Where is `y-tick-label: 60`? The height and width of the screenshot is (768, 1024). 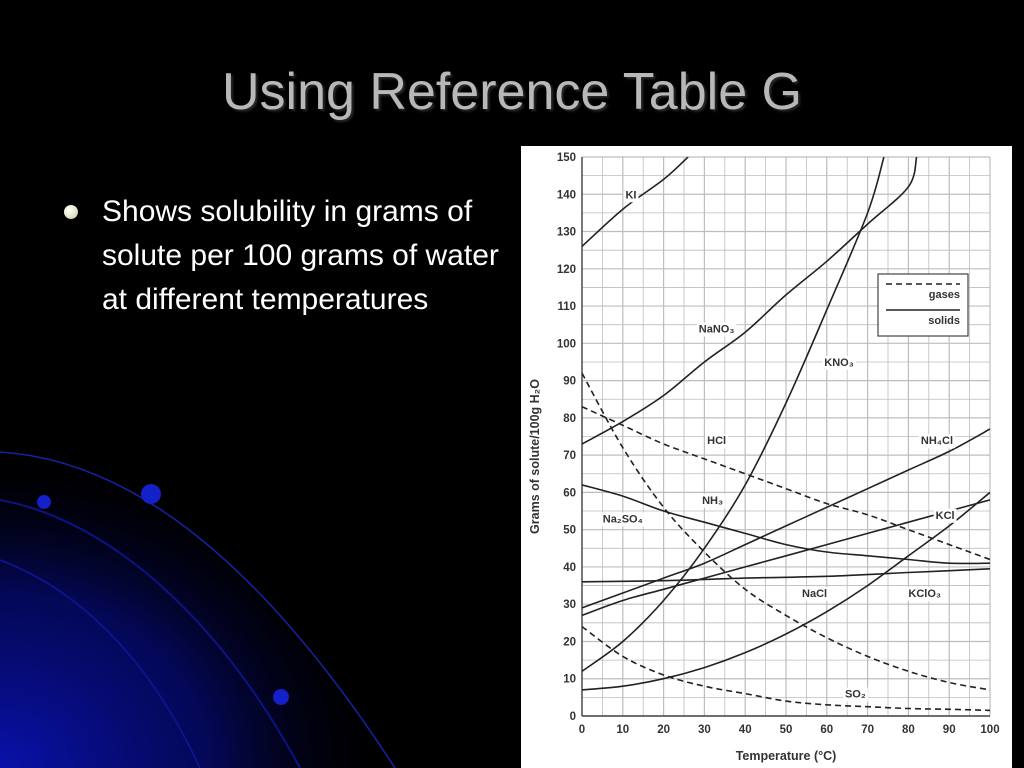
y-tick-label: 60 is located at coordinates (569, 493).